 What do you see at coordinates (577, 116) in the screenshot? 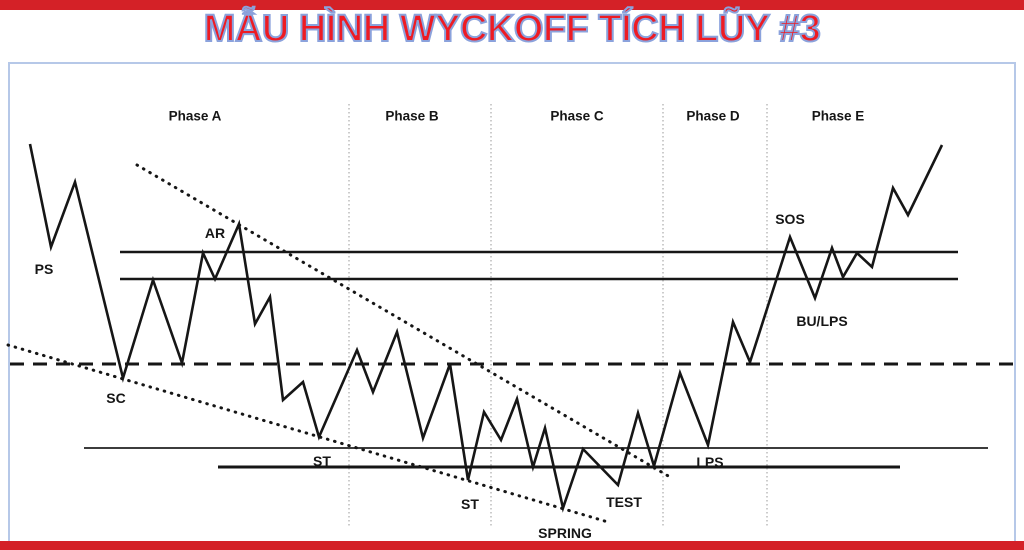
I see `phase-label: Phase C` at bounding box center [577, 116].